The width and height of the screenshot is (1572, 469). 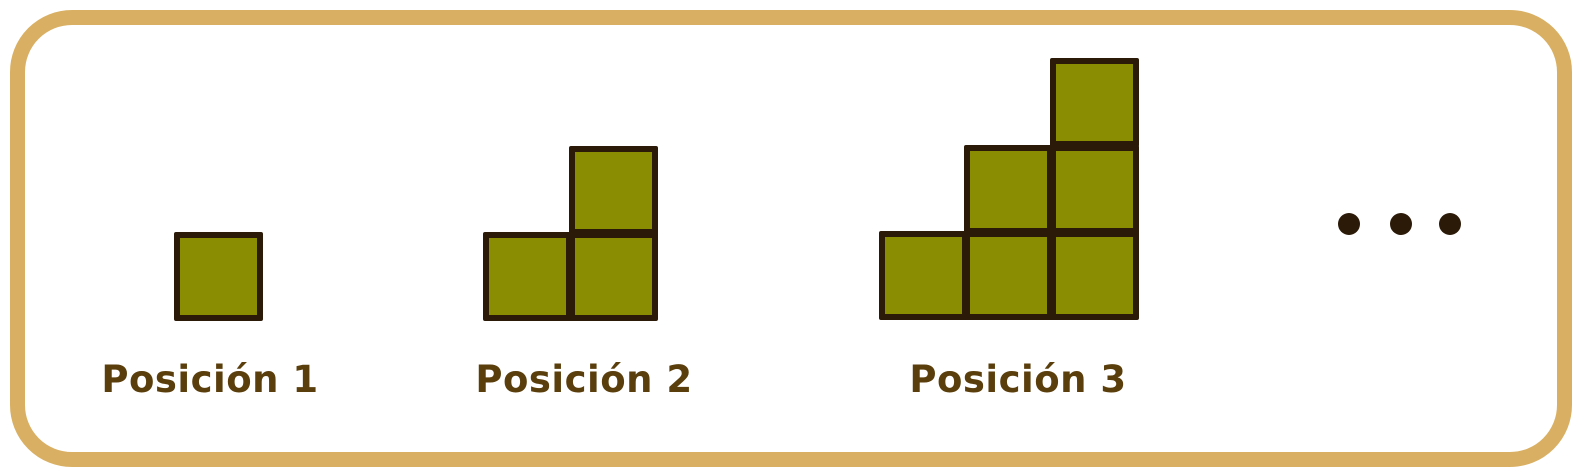 What do you see at coordinates (1018, 379) in the screenshot?
I see `label-position-3: Posición 3` at bounding box center [1018, 379].